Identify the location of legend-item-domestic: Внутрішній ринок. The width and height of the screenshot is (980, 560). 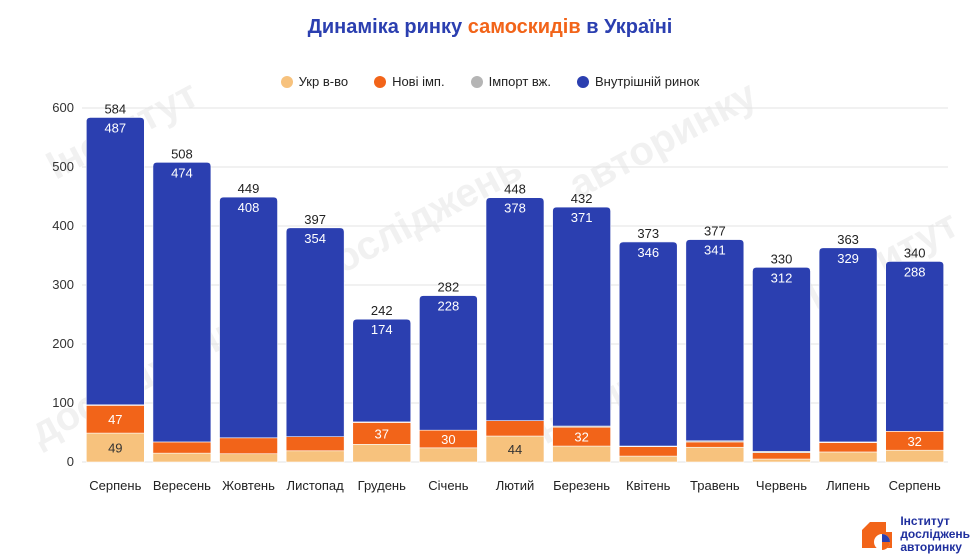
(638, 81).